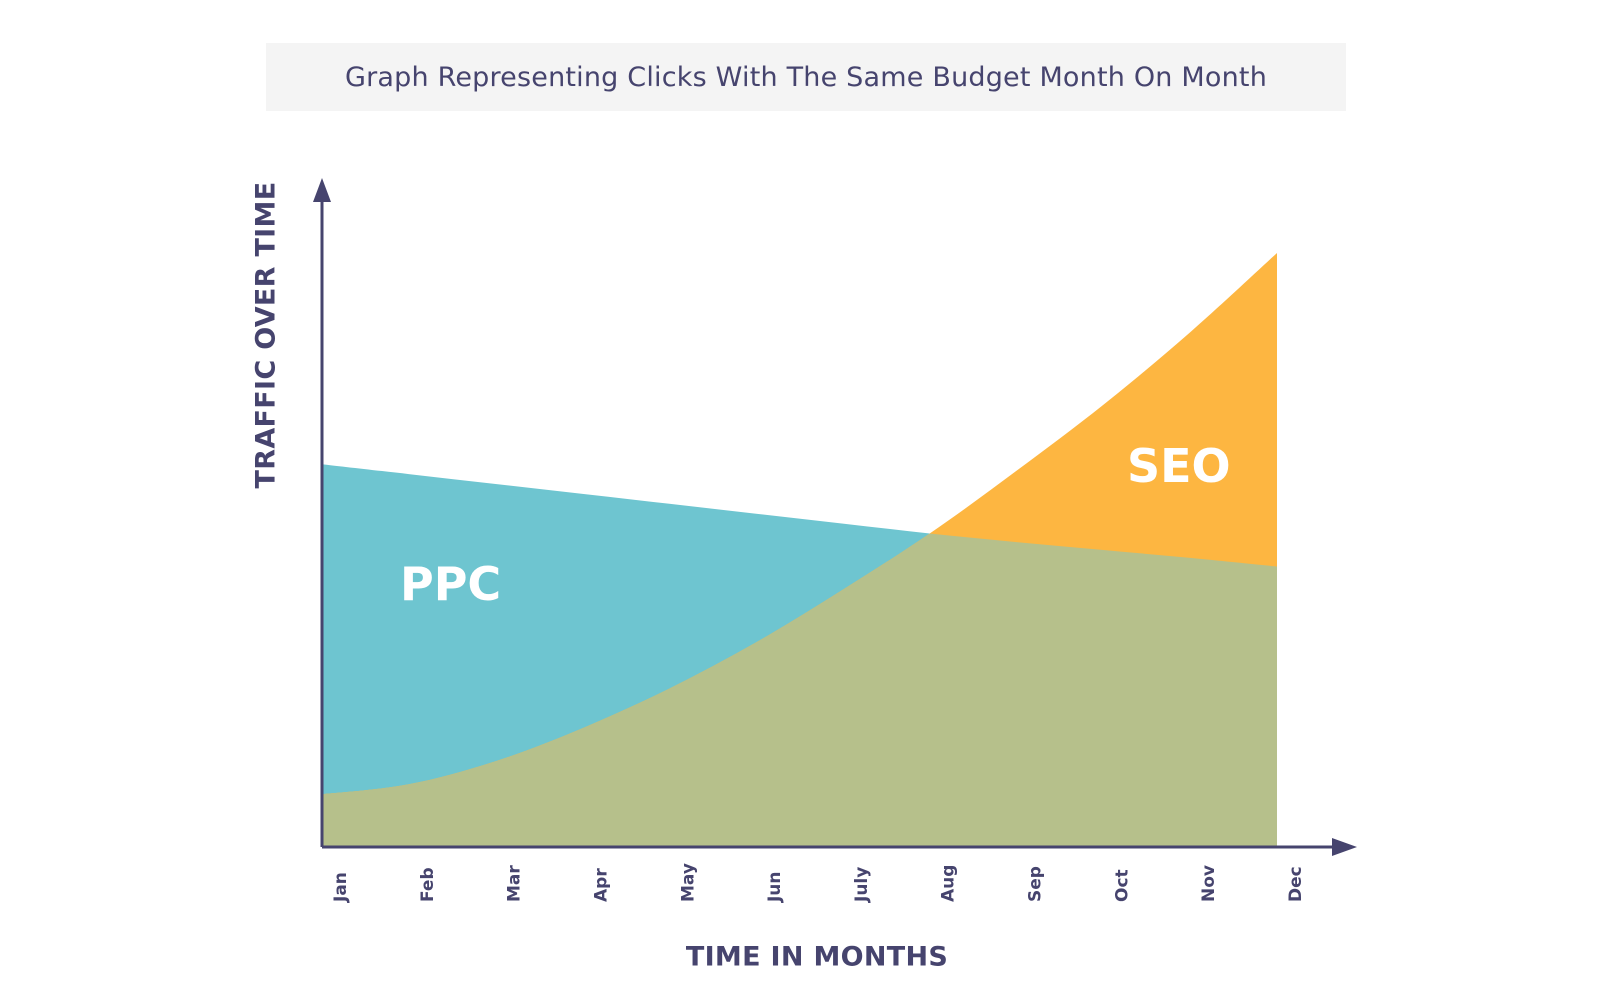 The height and width of the screenshot is (1002, 1600). I want to click on x-axis-arrow-icon, so click(1344, 847).